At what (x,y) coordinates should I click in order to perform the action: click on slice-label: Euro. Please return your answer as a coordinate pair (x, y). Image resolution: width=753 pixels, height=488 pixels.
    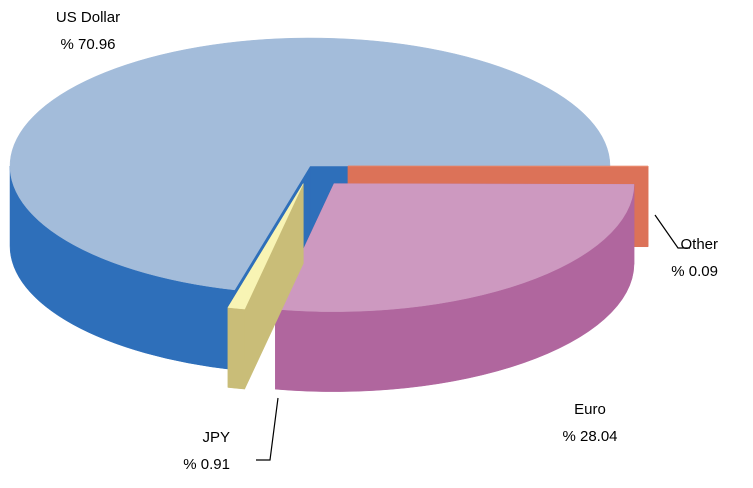
    Looking at the image, I should click on (590, 409).